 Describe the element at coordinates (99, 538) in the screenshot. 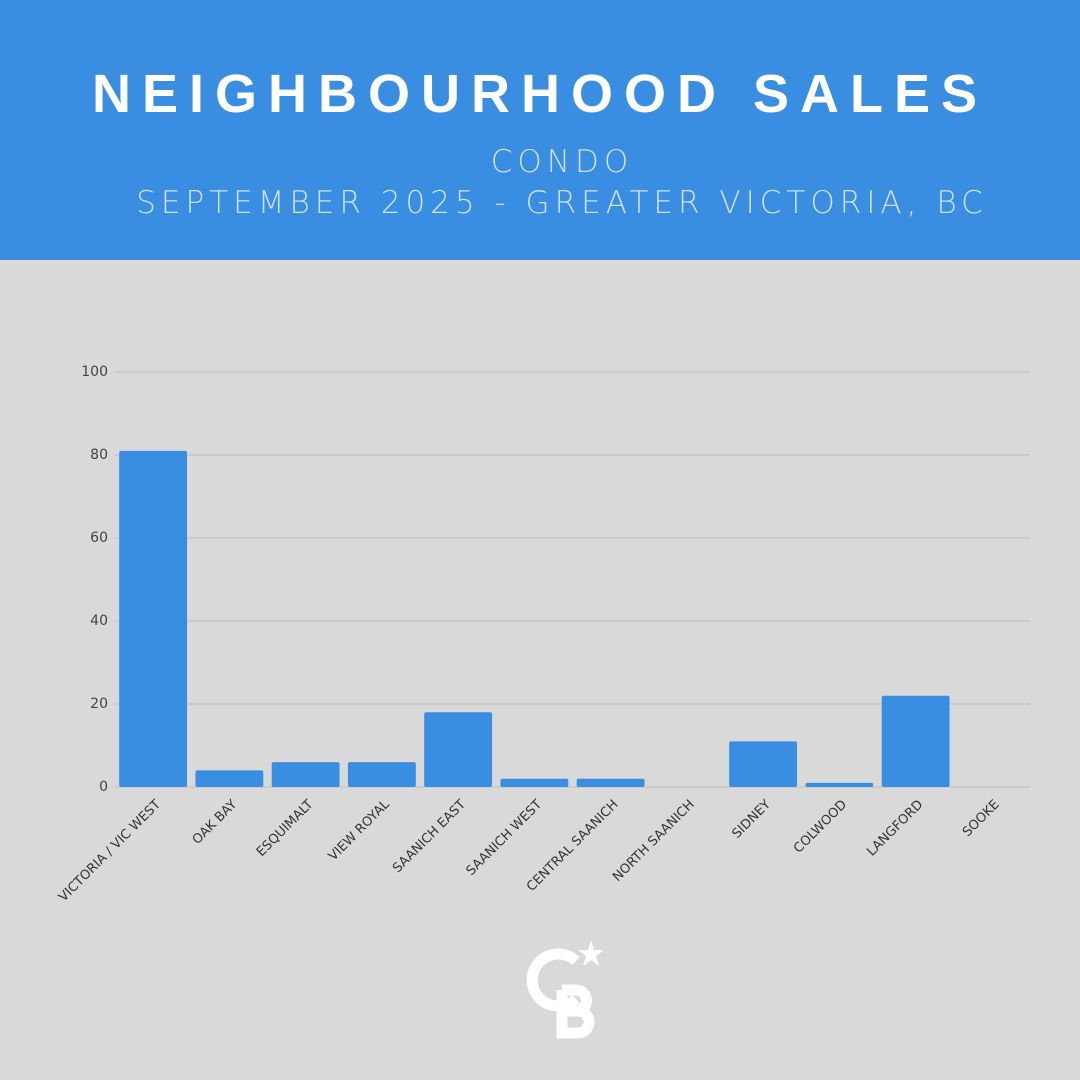

I see `y-tick-label: 60` at that location.